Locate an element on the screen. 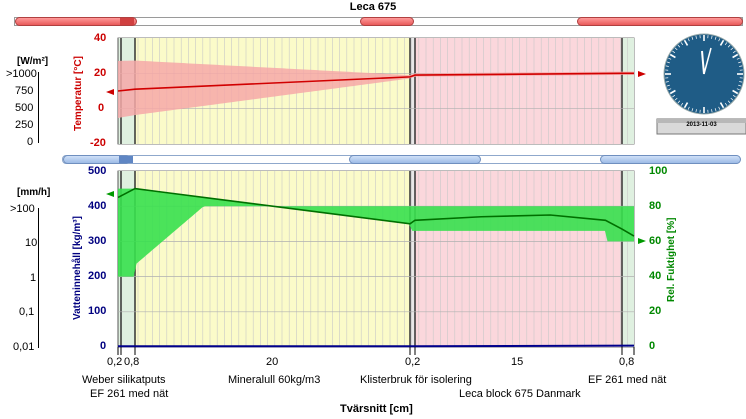 This screenshot has width=746, height=419. x-tick-3: 20 is located at coordinates (272, 362).